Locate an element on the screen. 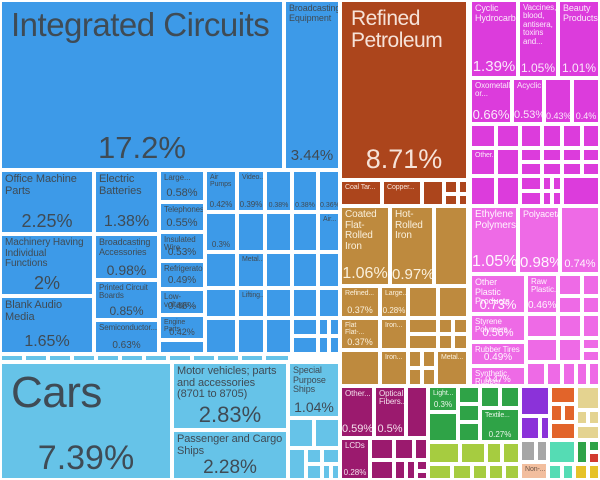 The height and width of the screenshot is (480, 600). animal-vegetable-biproducts-cell is located at coordinates (594, 472).